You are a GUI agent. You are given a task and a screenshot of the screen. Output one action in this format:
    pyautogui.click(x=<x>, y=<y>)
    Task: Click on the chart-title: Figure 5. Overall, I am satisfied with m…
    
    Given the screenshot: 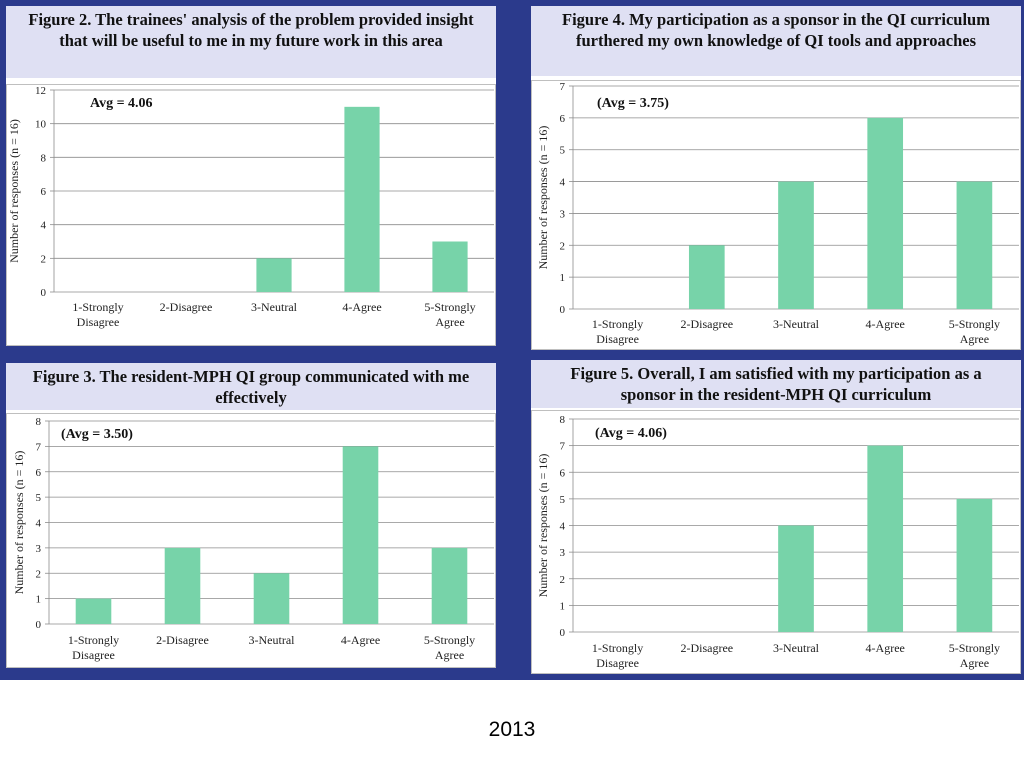 What is the action you would take?
    pyautogui.click(x=776, y=384)
    